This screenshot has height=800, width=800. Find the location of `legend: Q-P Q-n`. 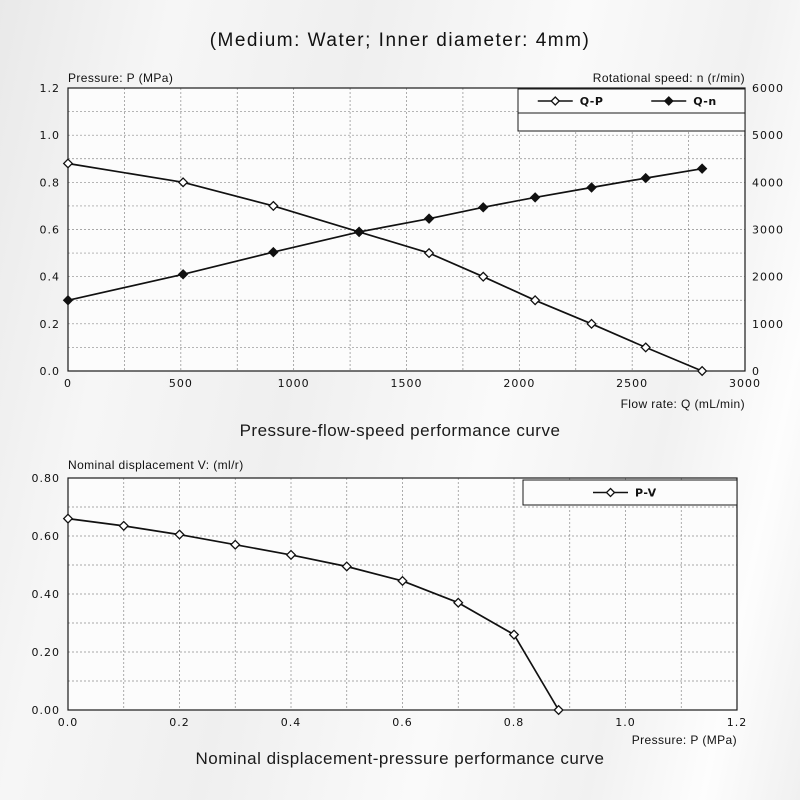

legend: Q-P Q-n is located at coordinates (631, 110).